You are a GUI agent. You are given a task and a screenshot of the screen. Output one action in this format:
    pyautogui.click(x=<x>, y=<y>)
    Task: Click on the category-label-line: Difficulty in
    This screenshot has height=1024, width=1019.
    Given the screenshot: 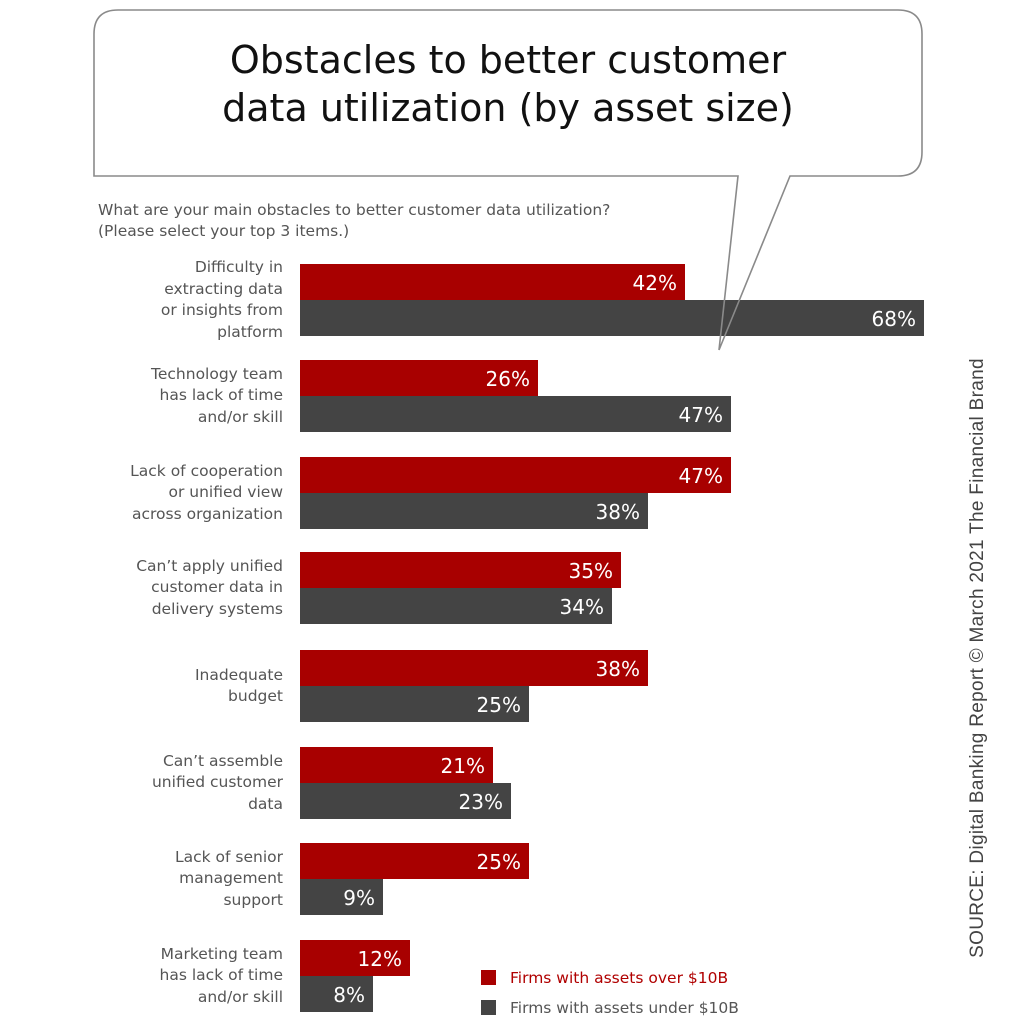 What is the action you would take?
    pyautogui.click(x=238, y=267)
    